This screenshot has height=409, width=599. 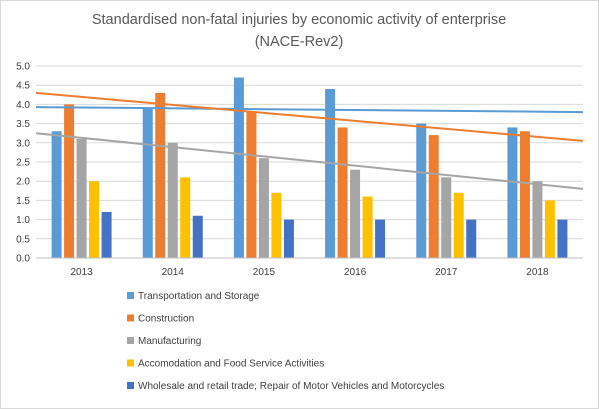 What do you see at coordinates (309, 267) in the screenshot?
I see `x-axis: 2013 2014 2015 2016 2017 2018` at bounding box center [309, 267].